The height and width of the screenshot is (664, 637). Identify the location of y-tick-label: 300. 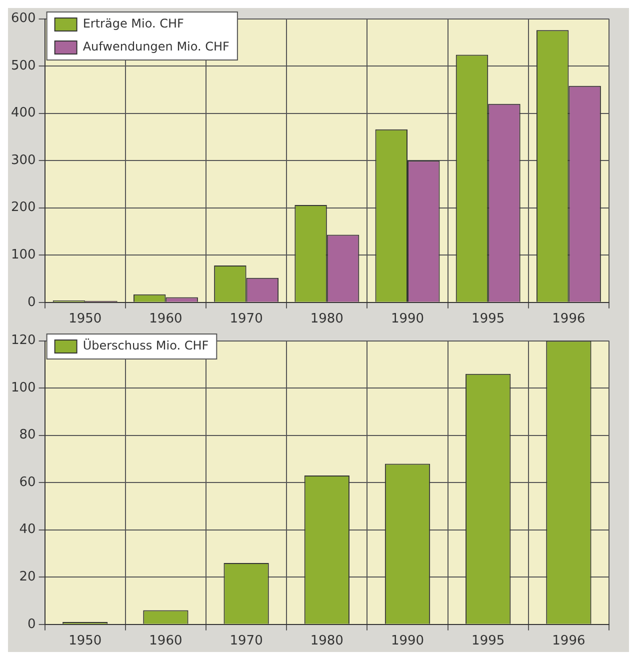
(23, 160).